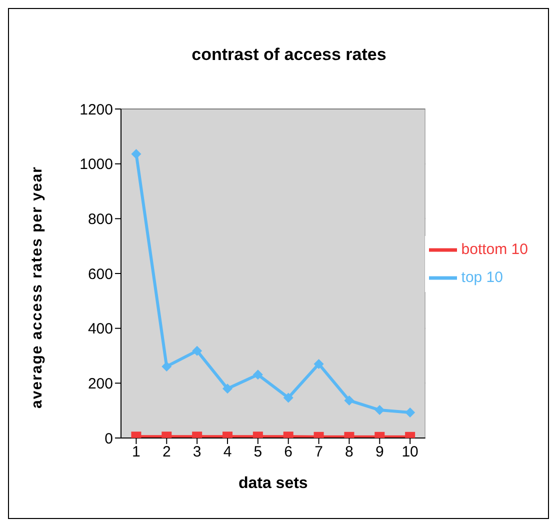 Image resolution: width=557 pixels, height=527 pixels. What do you see at coordinates (100, 383) in the screenshot?
I see `y-tick-label: 200` at bounding box center [100, 383].